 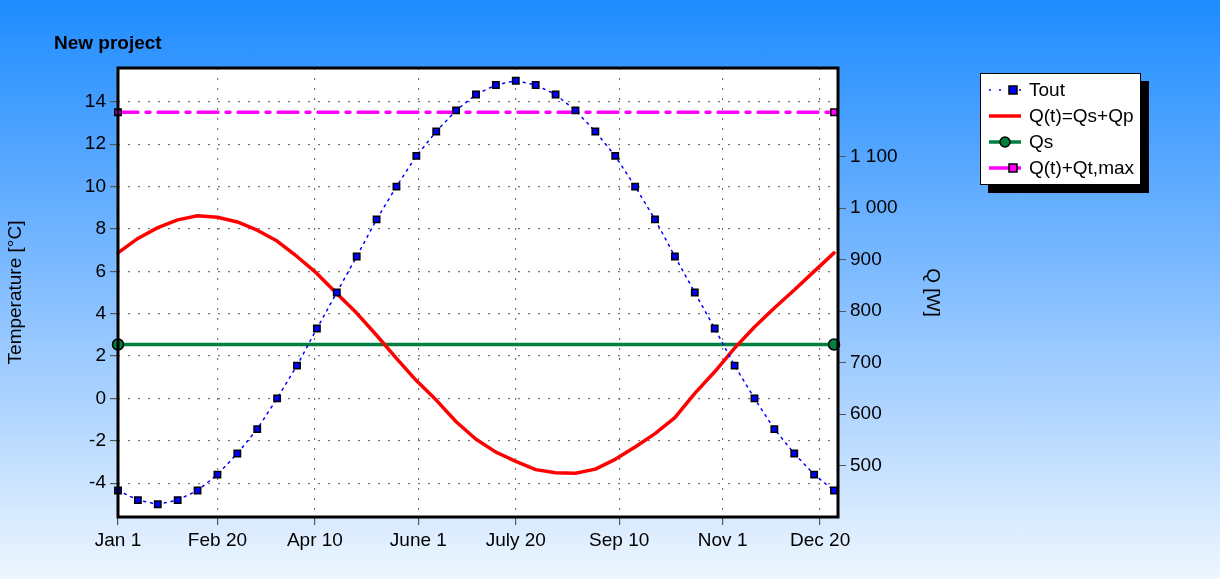 I want to click on x-tick-label: Dec 20, so click(x=820, y=539).